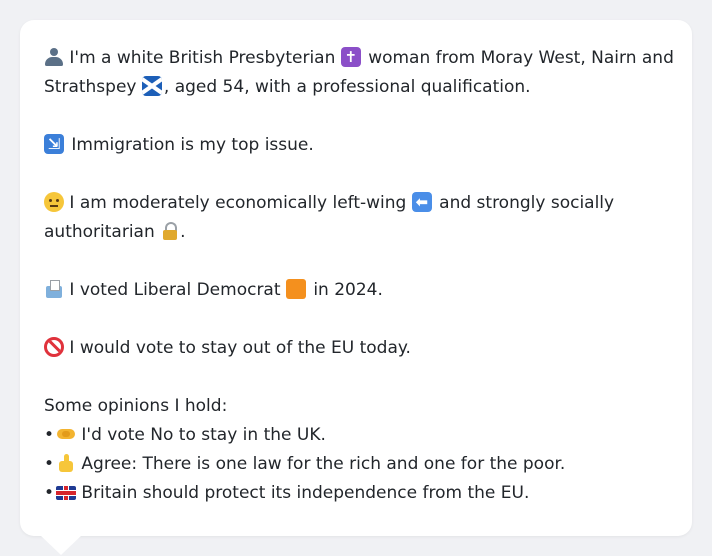 The height and width of the screenshot is (556, 712). What do you see at coordinates (421, 202) in the screenshot?
I see `left-arrow-icon: ⬅` at bounding box center [421, 202].